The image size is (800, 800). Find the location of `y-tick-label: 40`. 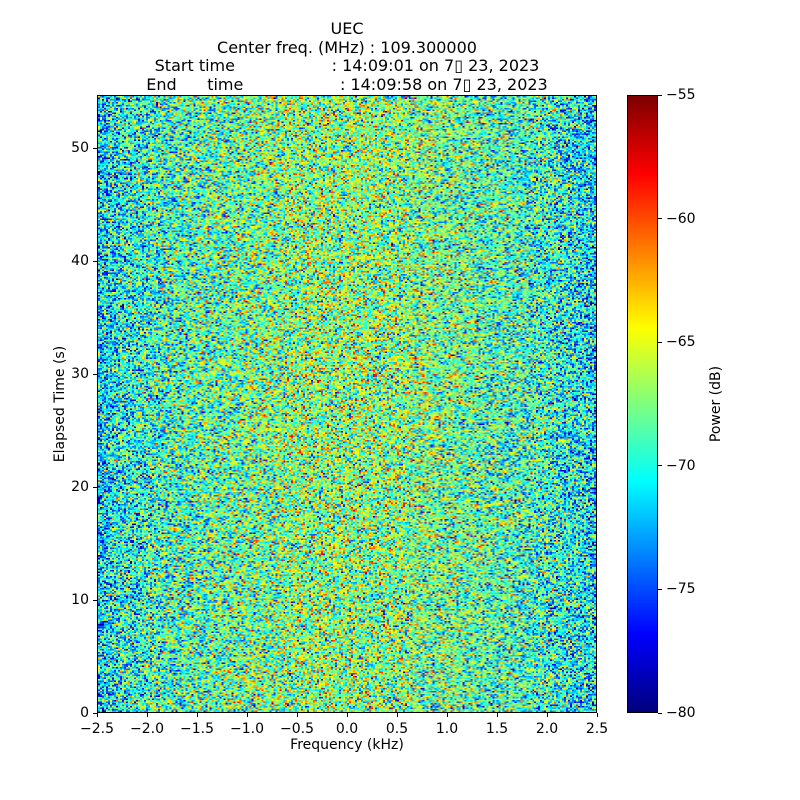

y-tick-label: 40 is located at coordinates (80, 261).